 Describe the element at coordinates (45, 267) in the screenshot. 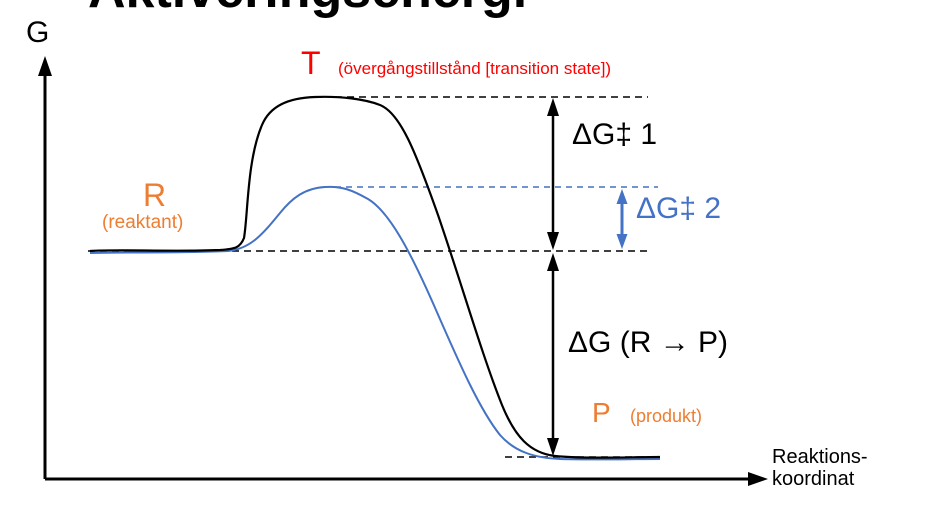

I see `y-axis` at that location.